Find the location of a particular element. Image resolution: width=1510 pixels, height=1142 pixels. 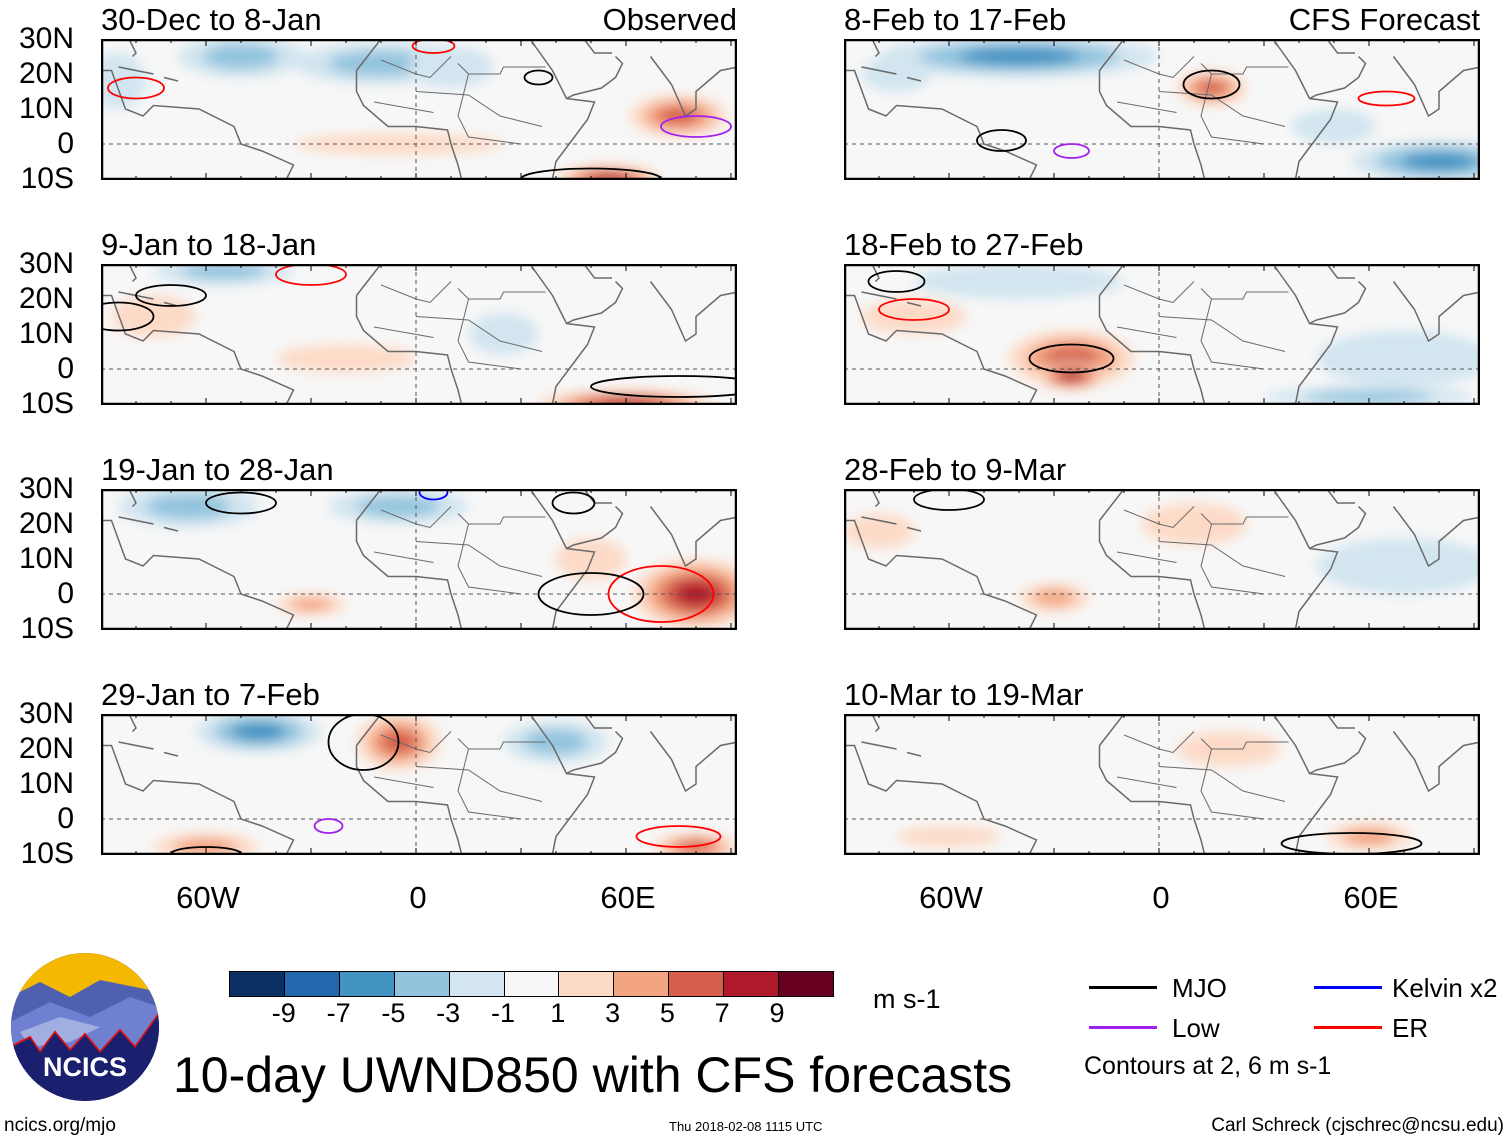

colorbar-tick-label: -9 is located at coordinates (283, 1013).